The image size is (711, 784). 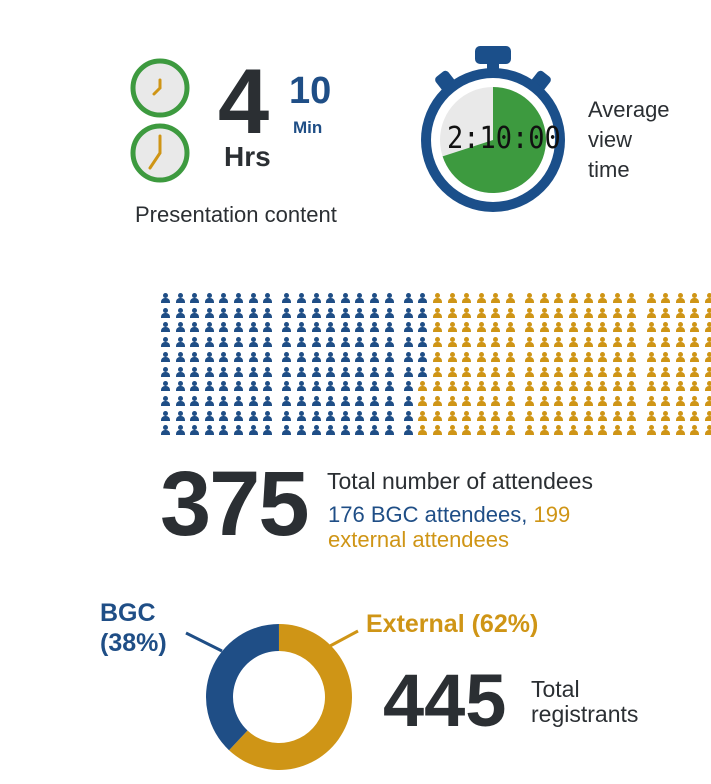 What do you see at coordinates (310, 91) in the screenshot?
I see `minutes-value: 10` at bounding box center [310, 91].